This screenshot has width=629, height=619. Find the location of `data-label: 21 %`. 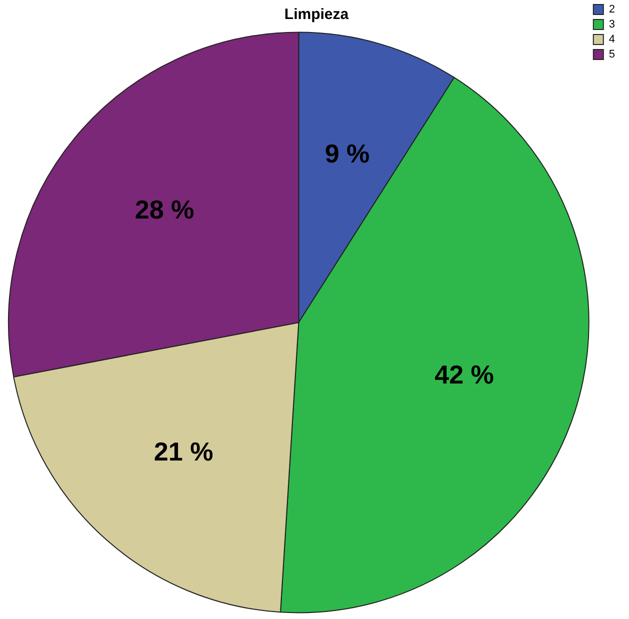

data-label: 21 % is located at coordinates (184, 451).